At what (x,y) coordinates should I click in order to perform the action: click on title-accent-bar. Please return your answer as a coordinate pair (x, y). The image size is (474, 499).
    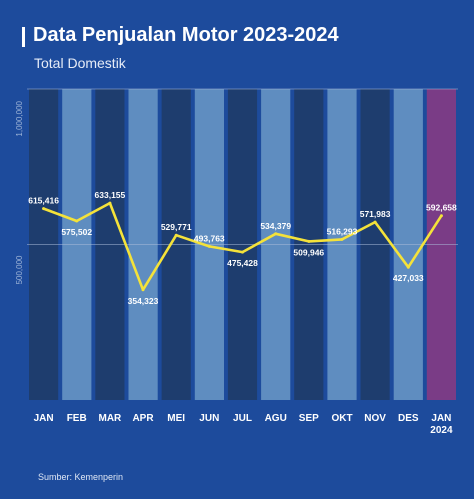
    Looking at the image, I should click on (23, 37).